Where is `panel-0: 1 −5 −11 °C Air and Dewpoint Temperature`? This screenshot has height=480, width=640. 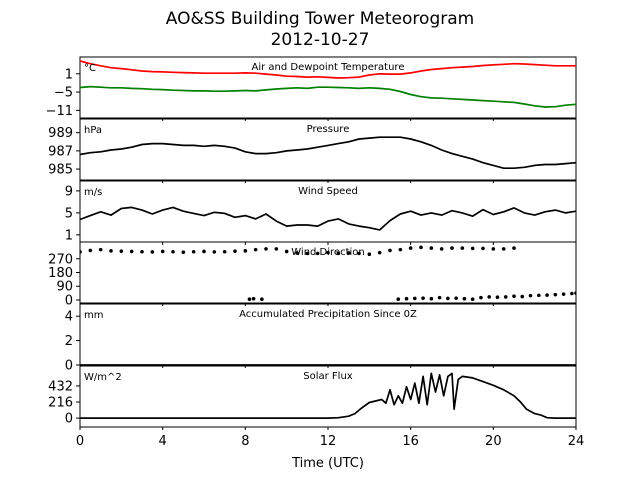 panel-0: 1 −5 −11 °C Air and Dewpoint Temperature is located at coordinates (311, 88).